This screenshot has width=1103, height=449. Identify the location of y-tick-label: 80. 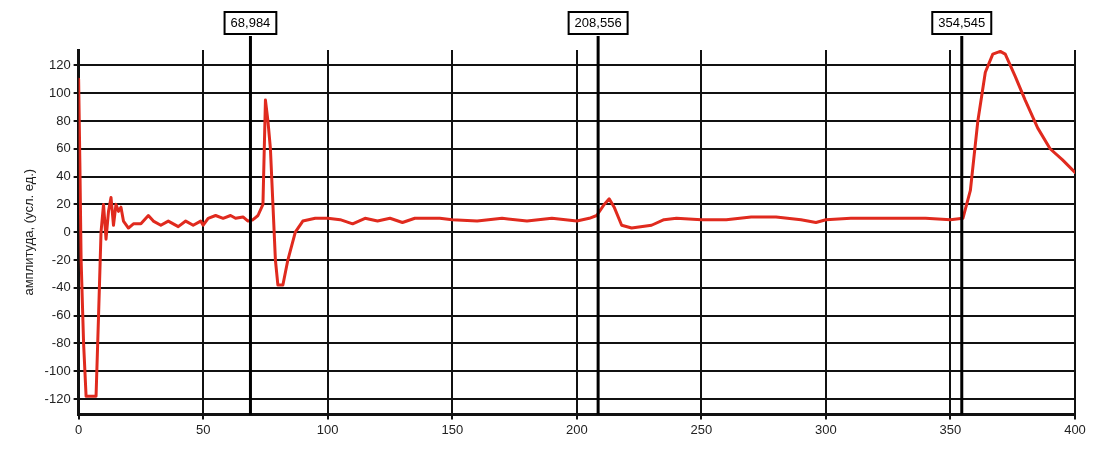
(63, 120).